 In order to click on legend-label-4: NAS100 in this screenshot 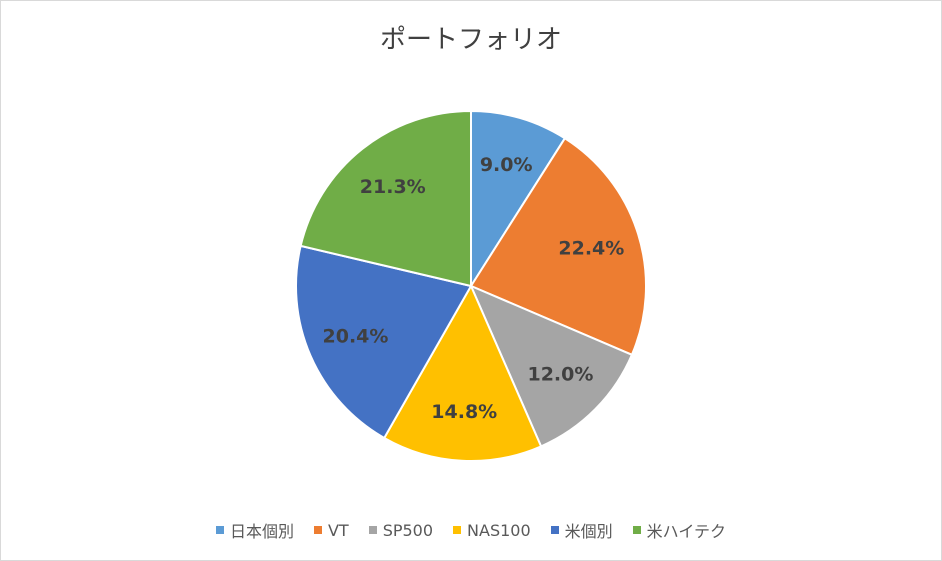, I will do `click(499, 530)`.